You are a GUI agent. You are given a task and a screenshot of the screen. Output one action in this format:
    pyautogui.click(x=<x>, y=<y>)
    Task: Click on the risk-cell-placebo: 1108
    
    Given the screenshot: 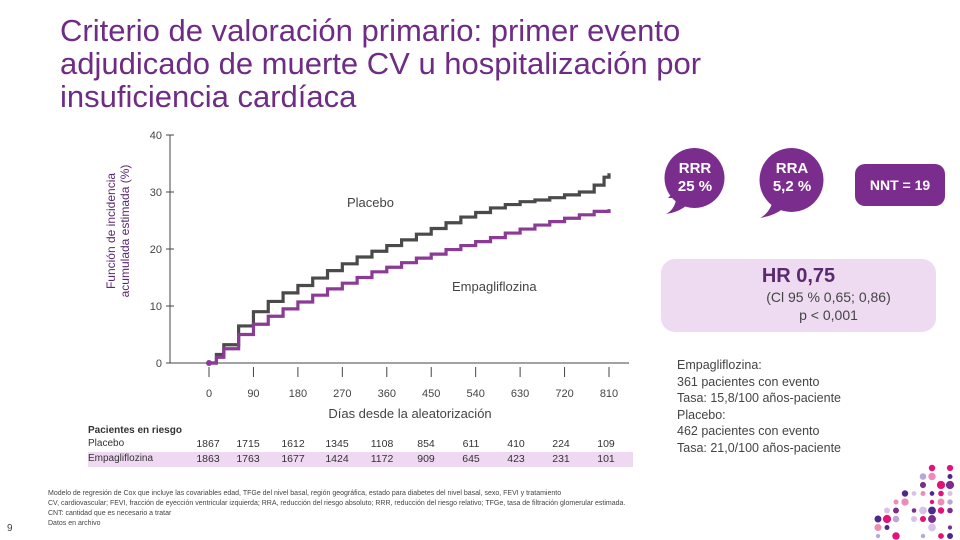 What is the action you would take?
    pyautogui.click(x=382, y=444)
    